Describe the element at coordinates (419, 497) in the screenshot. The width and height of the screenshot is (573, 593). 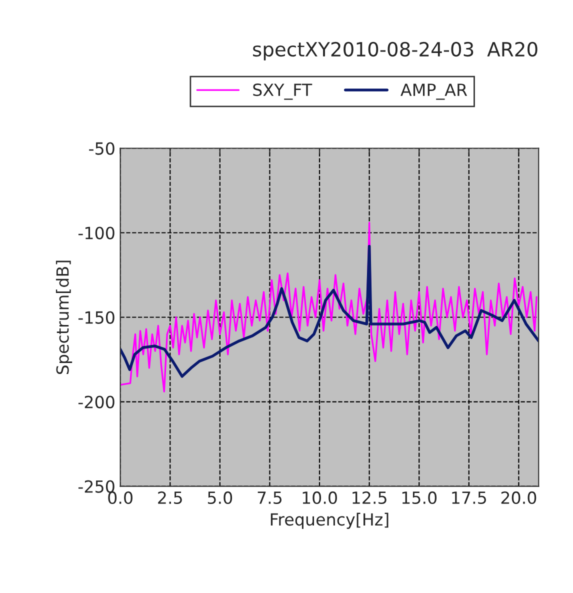
I see `x-tick-label: 15.0` at that location.